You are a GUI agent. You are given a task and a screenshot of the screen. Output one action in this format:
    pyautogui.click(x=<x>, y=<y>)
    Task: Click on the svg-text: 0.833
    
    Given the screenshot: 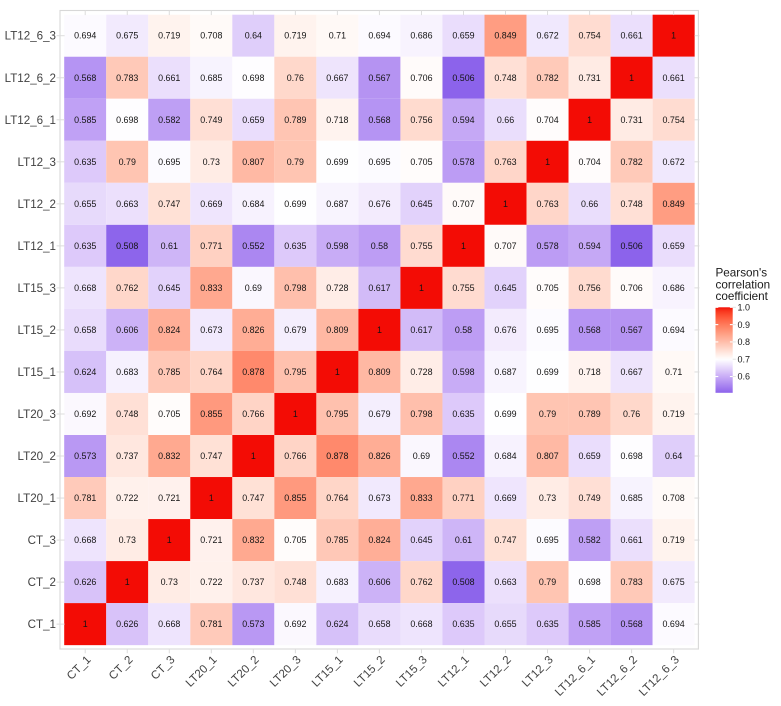 What is the action you would take?
    pyautogui.click(x=421, y=498)
    